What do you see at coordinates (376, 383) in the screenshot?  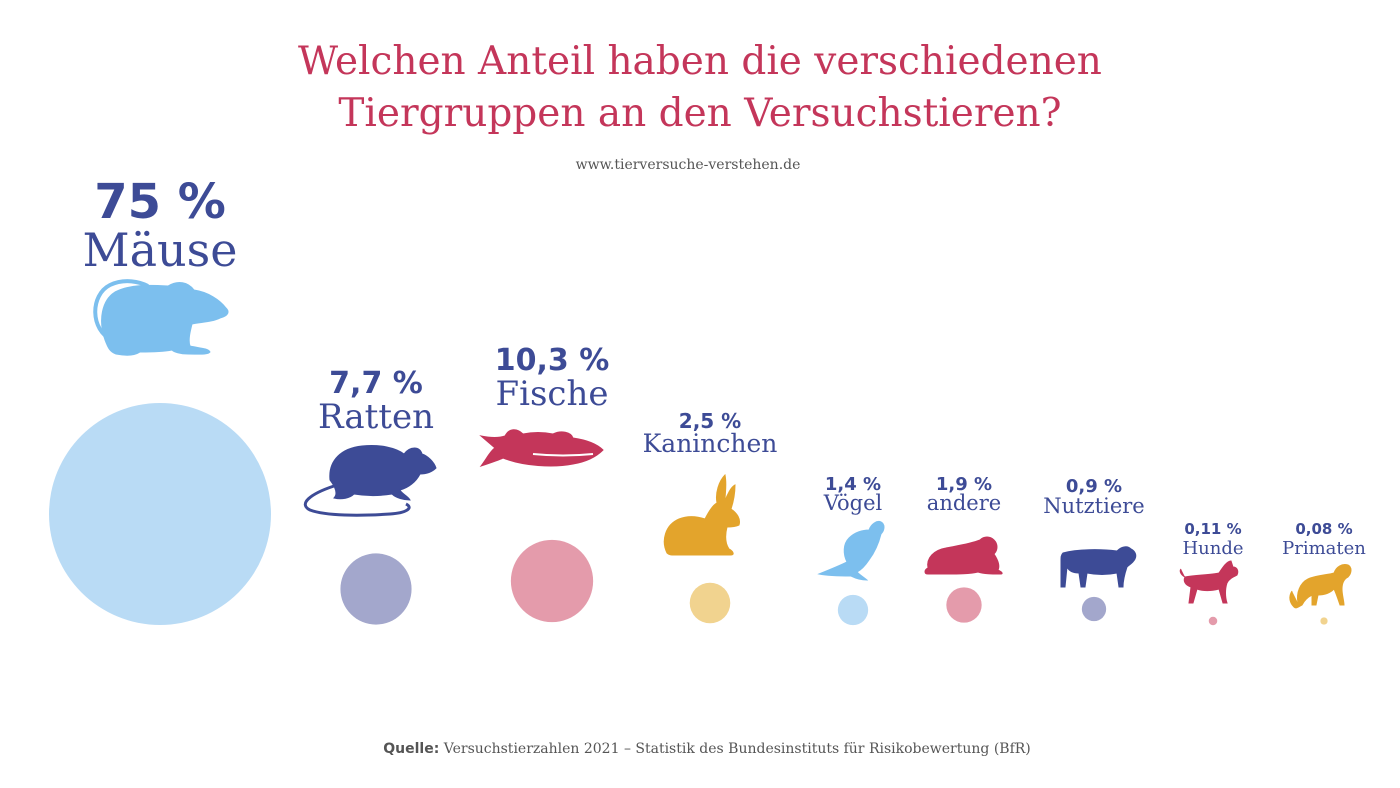 I see `value-label-ratten: 7,7 %` at bounding box center [376, 383].